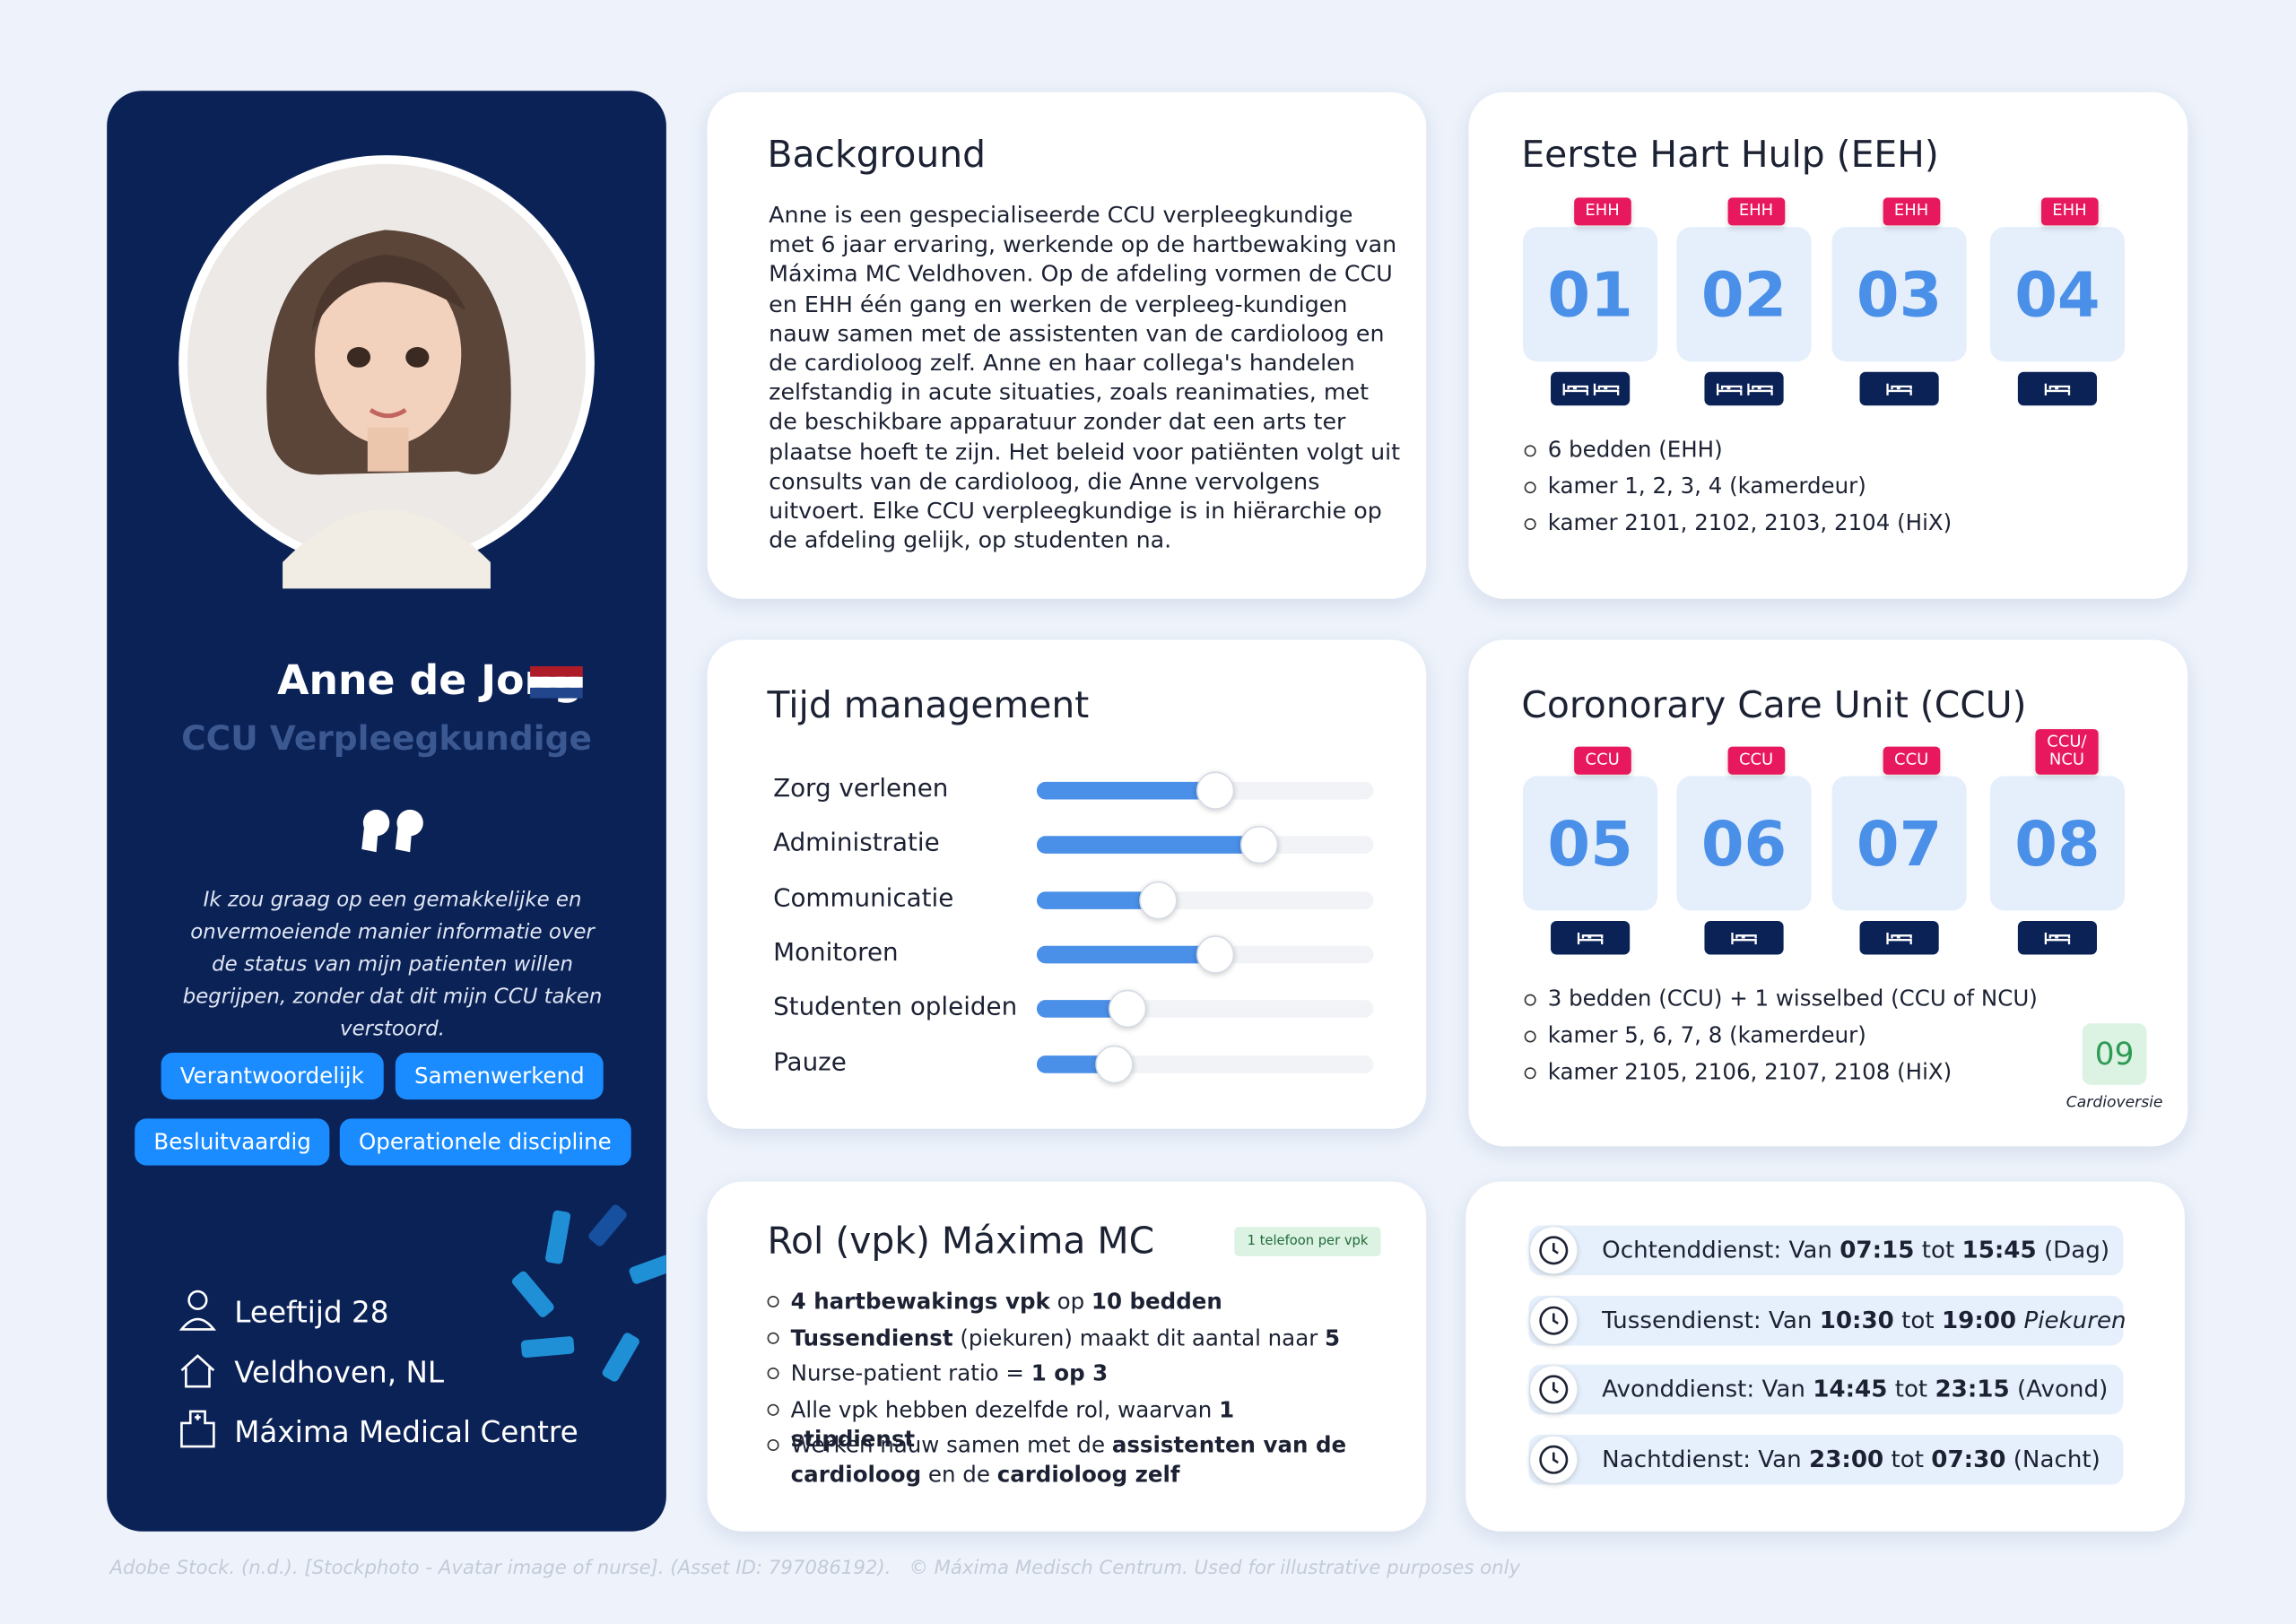 Image resolution: width=2296 pixels, height=1624 pixels. I want to click on room-number: 07, so click(1899, 843).